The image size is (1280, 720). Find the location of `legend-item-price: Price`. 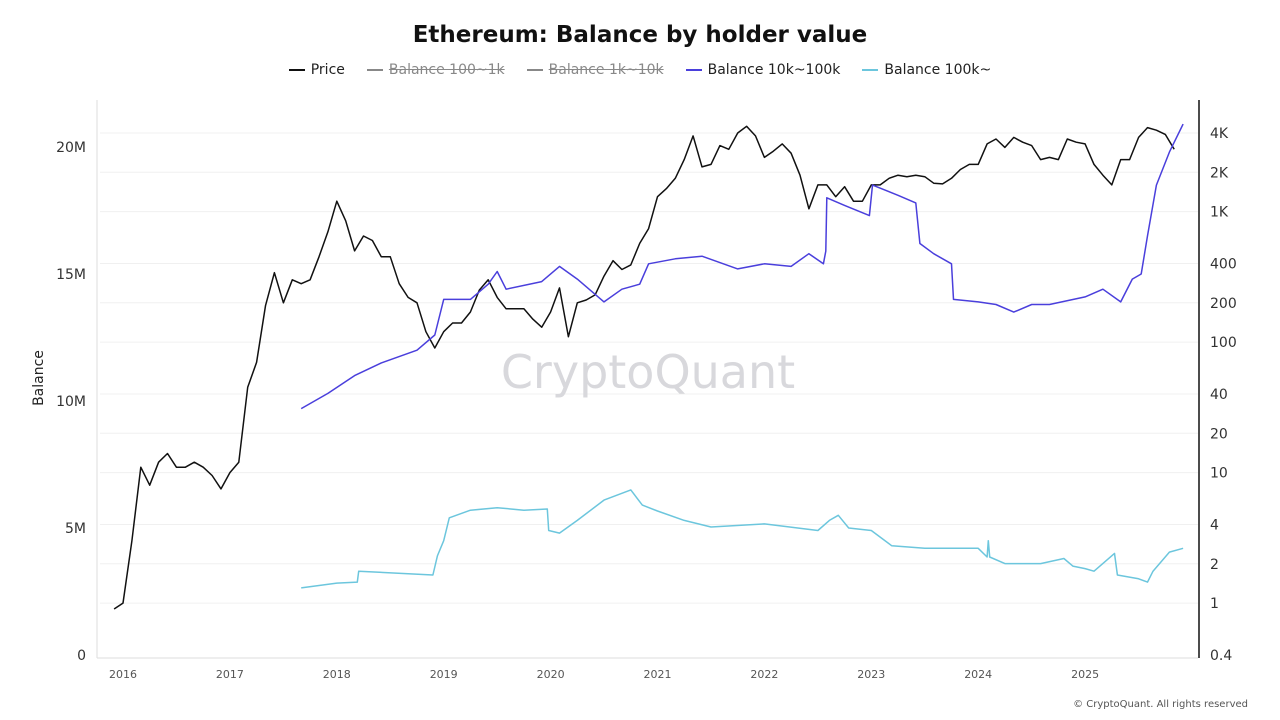

legend-item-price: Price is located at coordinates (316, 70).